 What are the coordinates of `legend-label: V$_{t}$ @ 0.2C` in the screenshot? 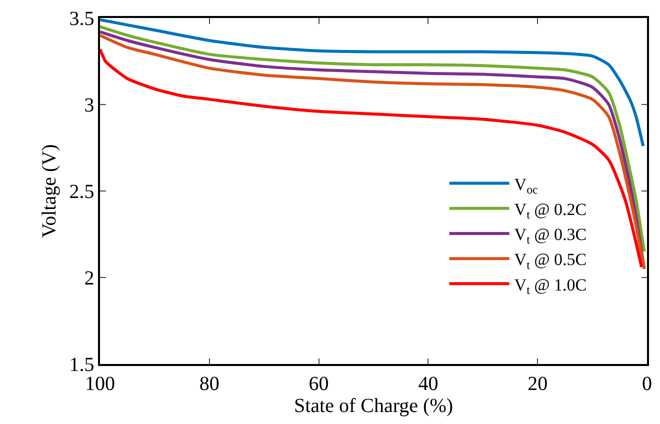 It's located at (550, 211).